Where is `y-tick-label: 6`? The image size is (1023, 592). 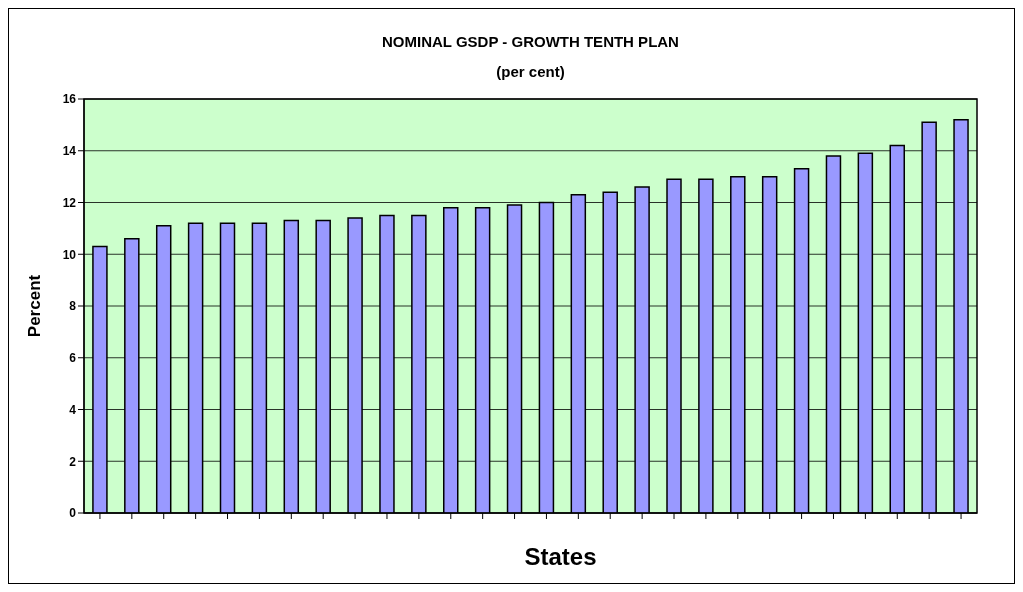 y-tick-label: 6 is located at coordinates (73, 358).